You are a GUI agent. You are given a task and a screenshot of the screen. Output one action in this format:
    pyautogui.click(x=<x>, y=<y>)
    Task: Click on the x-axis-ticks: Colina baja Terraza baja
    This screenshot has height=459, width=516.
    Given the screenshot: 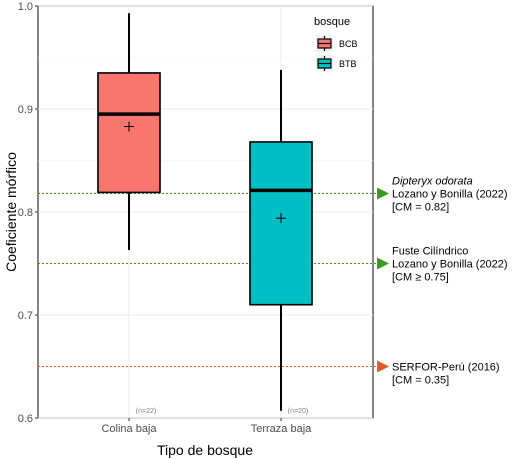 What is the action you would take?
    pyautogui.click(x=206, y=426)
    